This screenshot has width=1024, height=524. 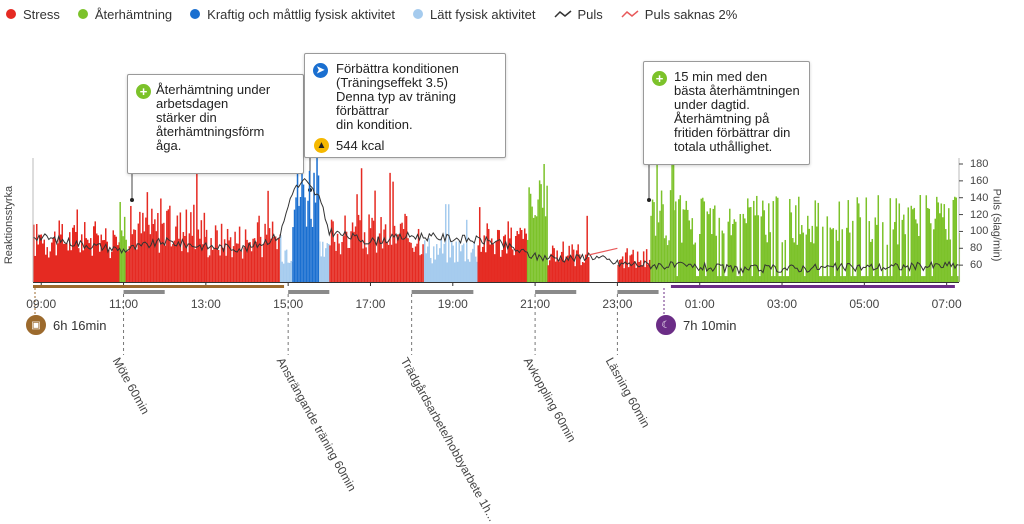 What do you see at coordinates (649, 200) in the screenshot?
I see `callout-anchor-dot` at bounding box center [649, 200].